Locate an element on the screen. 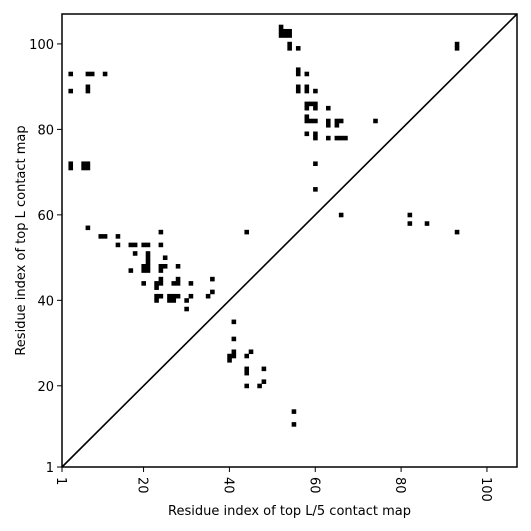  y-tick-label-4: 80 is located at coordinates (45, 130).